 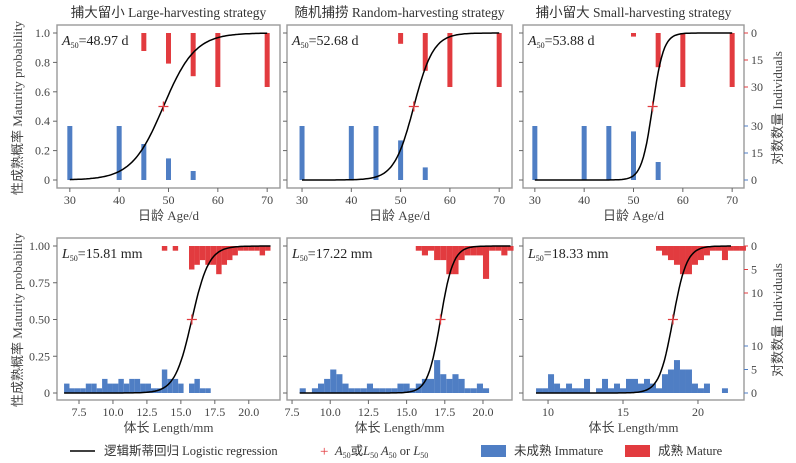 I want to click on legend-marker-swatch: +, so click(x=324, y=452).